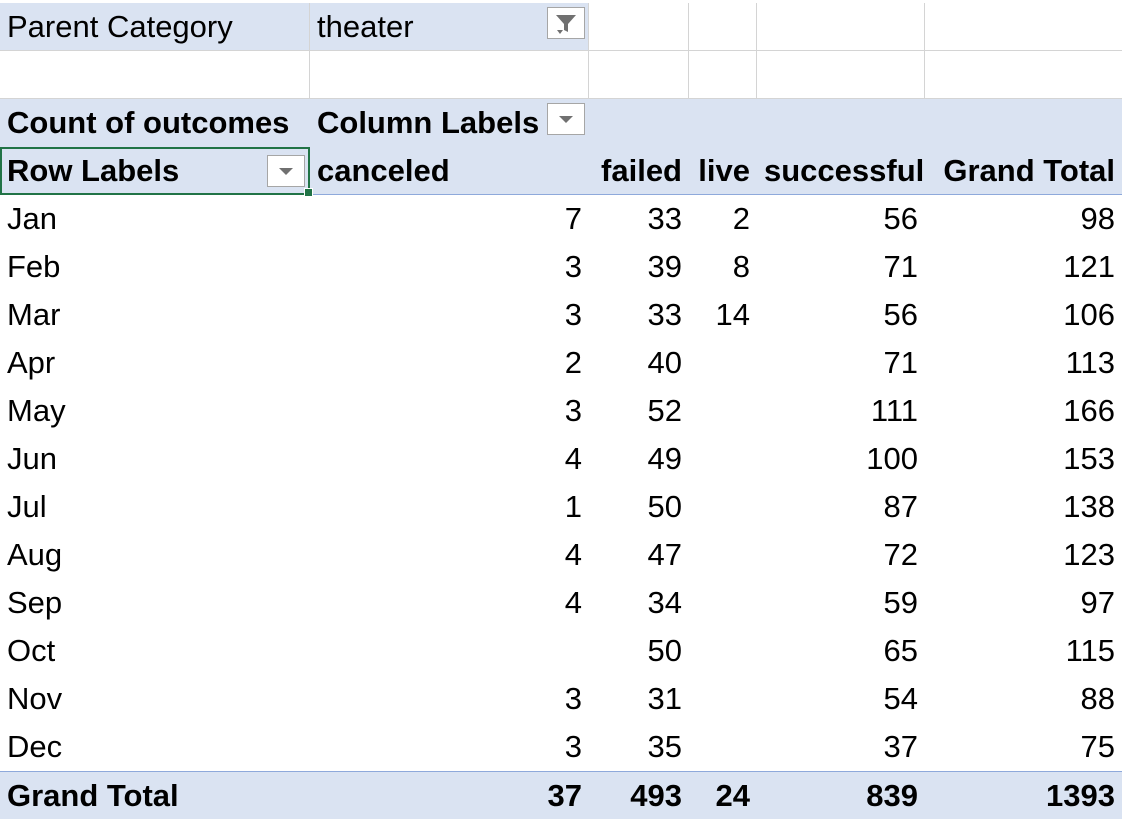 This screenshot has height=824, width=1122. I want to click on row-label-cell: Jun, so click(32, 458).